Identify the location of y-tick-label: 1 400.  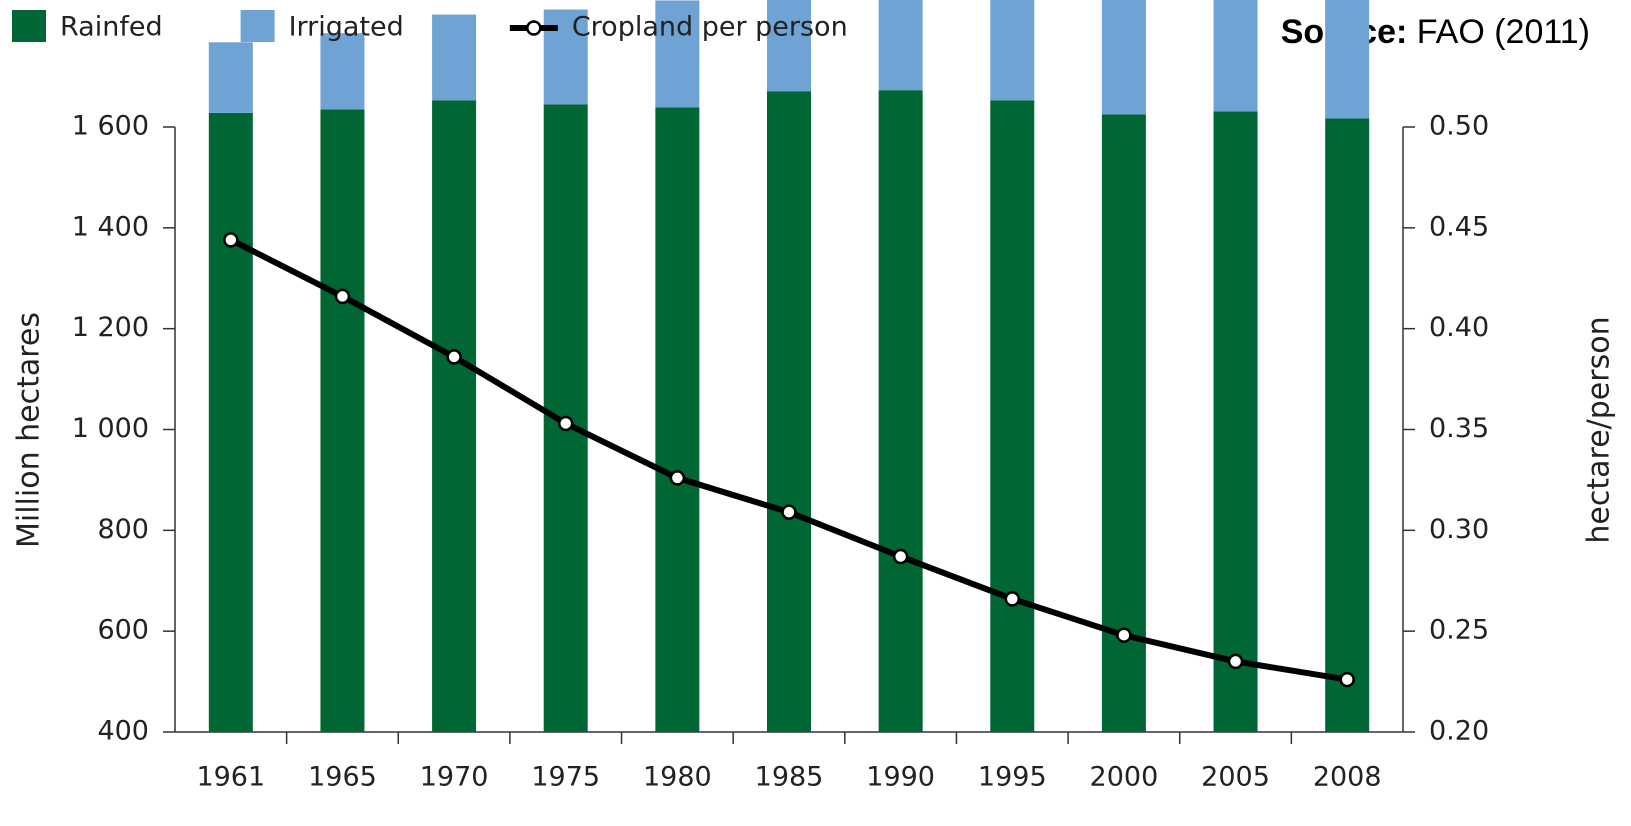
(110, 226).